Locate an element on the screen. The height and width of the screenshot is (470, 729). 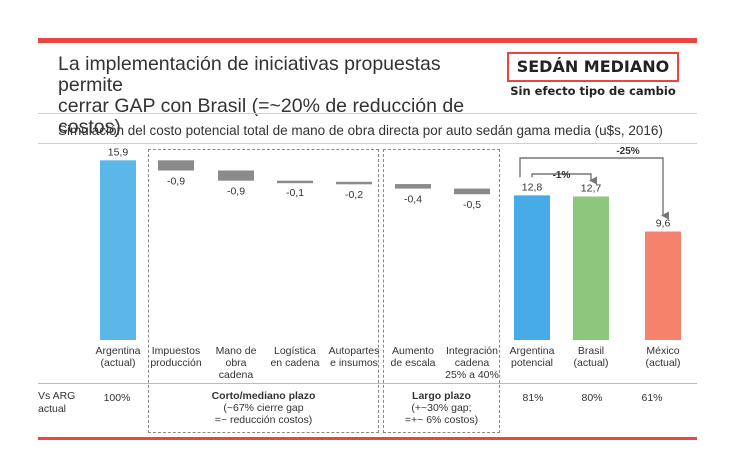
category-label-8-0: Brasil is located at coordinates (591, 351).